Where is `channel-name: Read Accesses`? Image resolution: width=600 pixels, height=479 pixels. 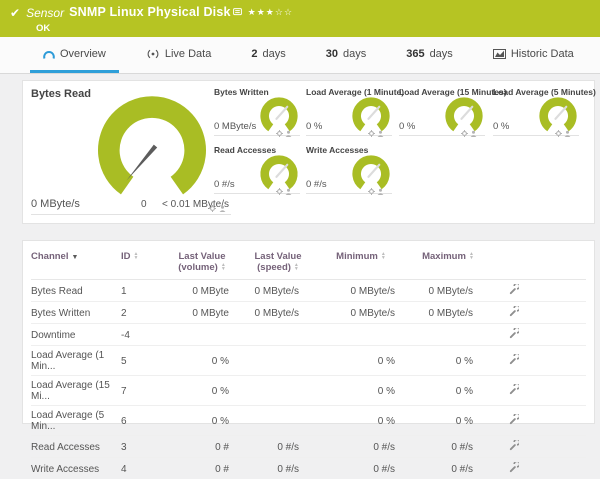
channel-name: Read Accesses is located at coordinates (76, 447).